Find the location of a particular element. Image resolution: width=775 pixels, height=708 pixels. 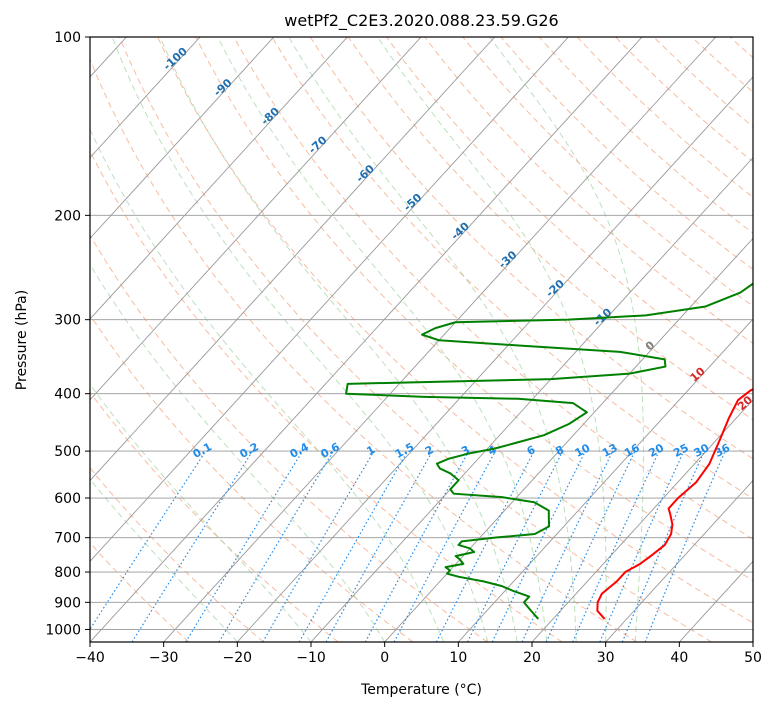

y-tick-label: 400 is located at coordinates (67, 395).